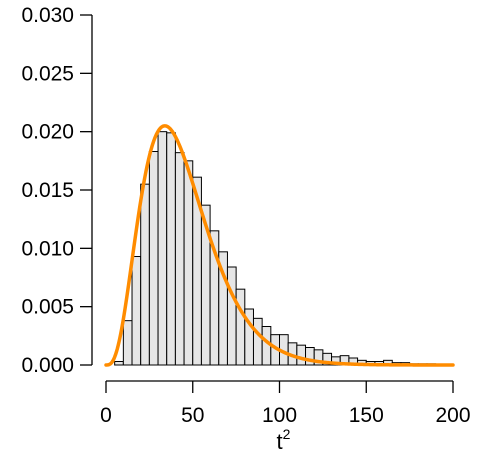 The height and width of the screenshot is (454, 478). Describe the element at coordinates (47, 132) in the screenshot. I see `y-tick-label: 0.020` at that location.